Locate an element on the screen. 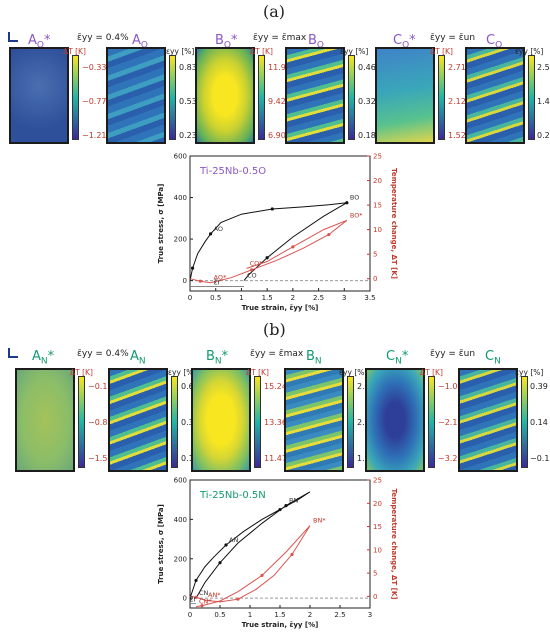 This screenshot has width=550, height=638. colorbar-bn-thermal is located at coordinates (257, 422).